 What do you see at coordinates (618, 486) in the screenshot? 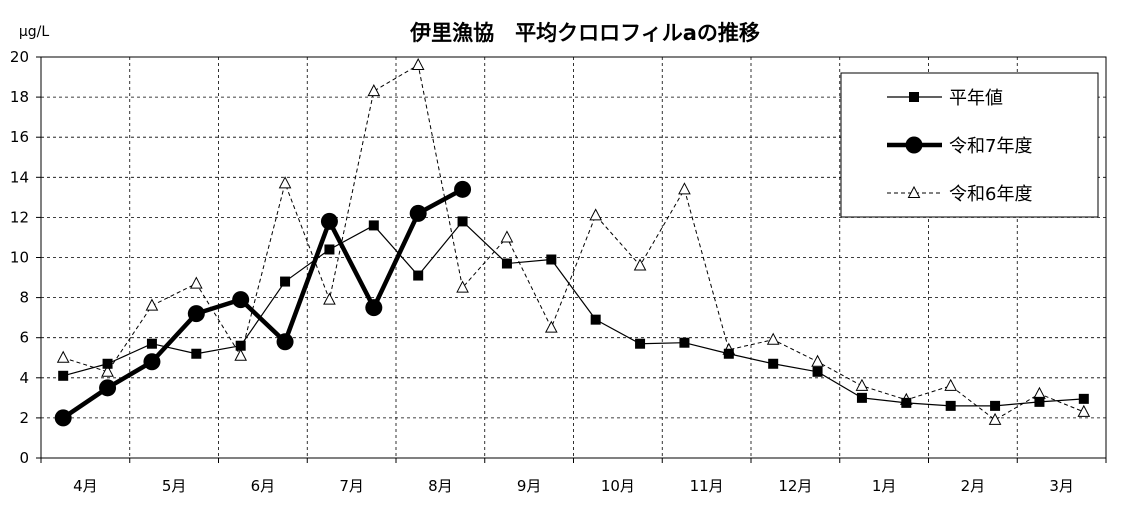
I see `x-tick-label: 10月` at bounding box center [618, 486].